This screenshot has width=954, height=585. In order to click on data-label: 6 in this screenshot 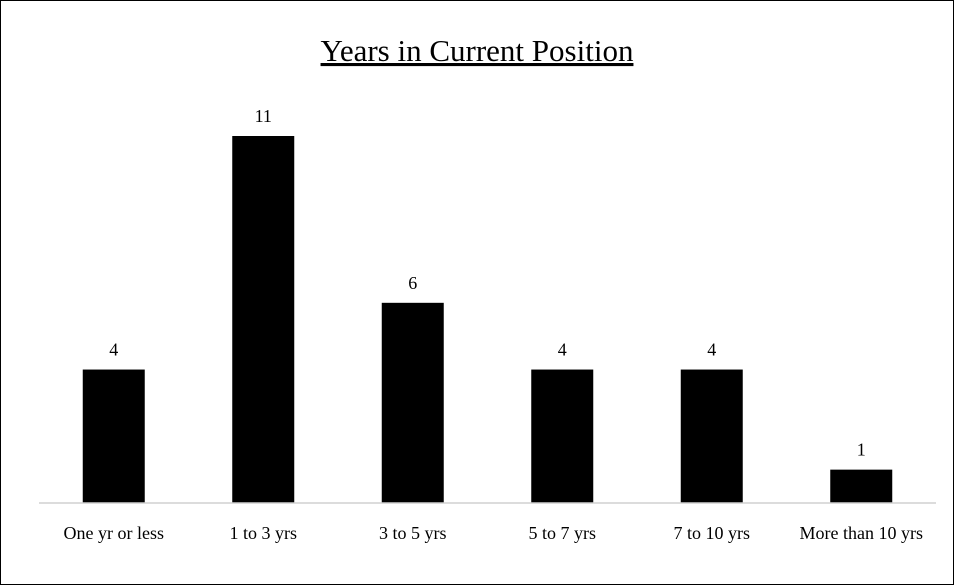, I will do `click(412, 283)`.